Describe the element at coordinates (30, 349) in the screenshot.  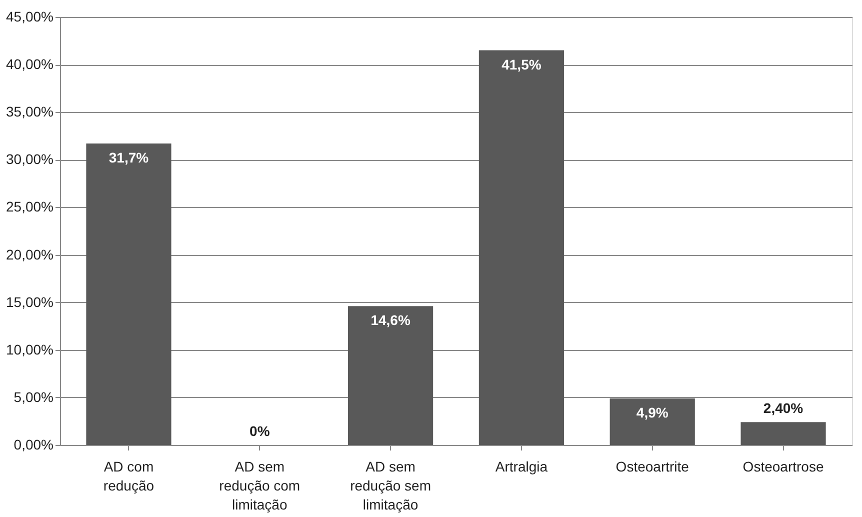
I see `y-tick-label: 10,00%` at that location.